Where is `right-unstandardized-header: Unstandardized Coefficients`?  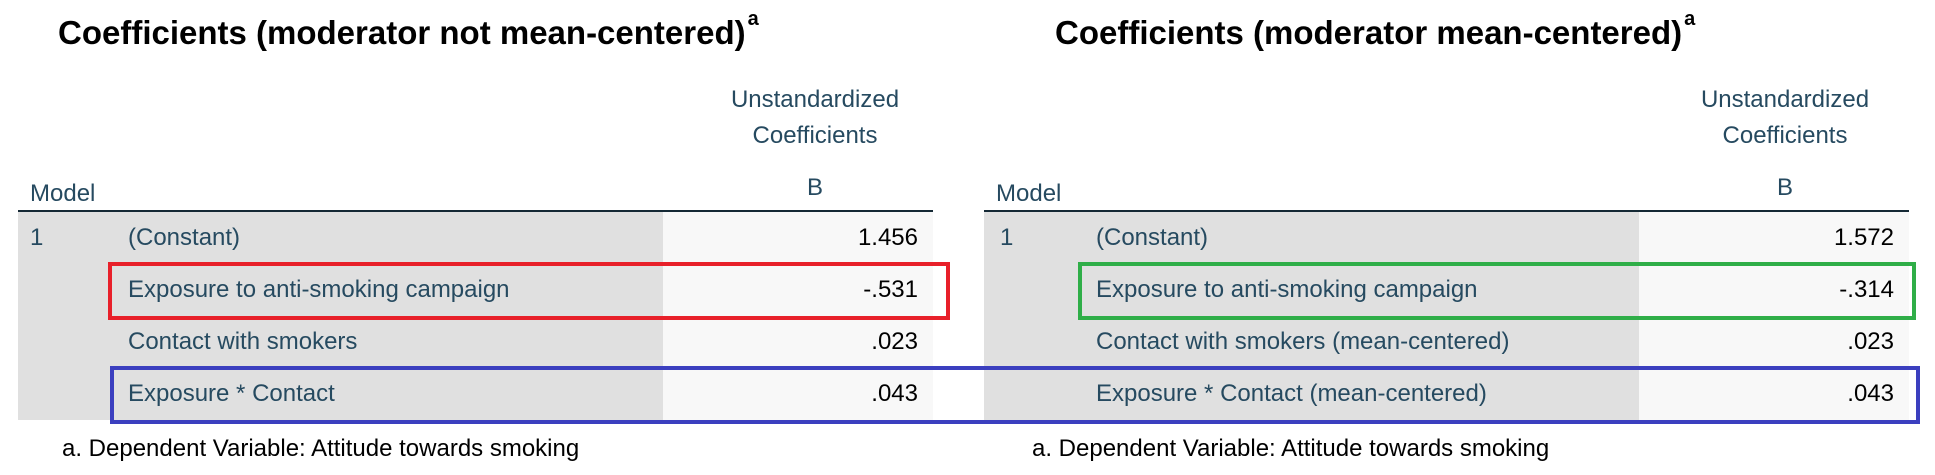 right-unstandardized-header: Unstandardized Coefficients is located at coordinates (1785, 117).